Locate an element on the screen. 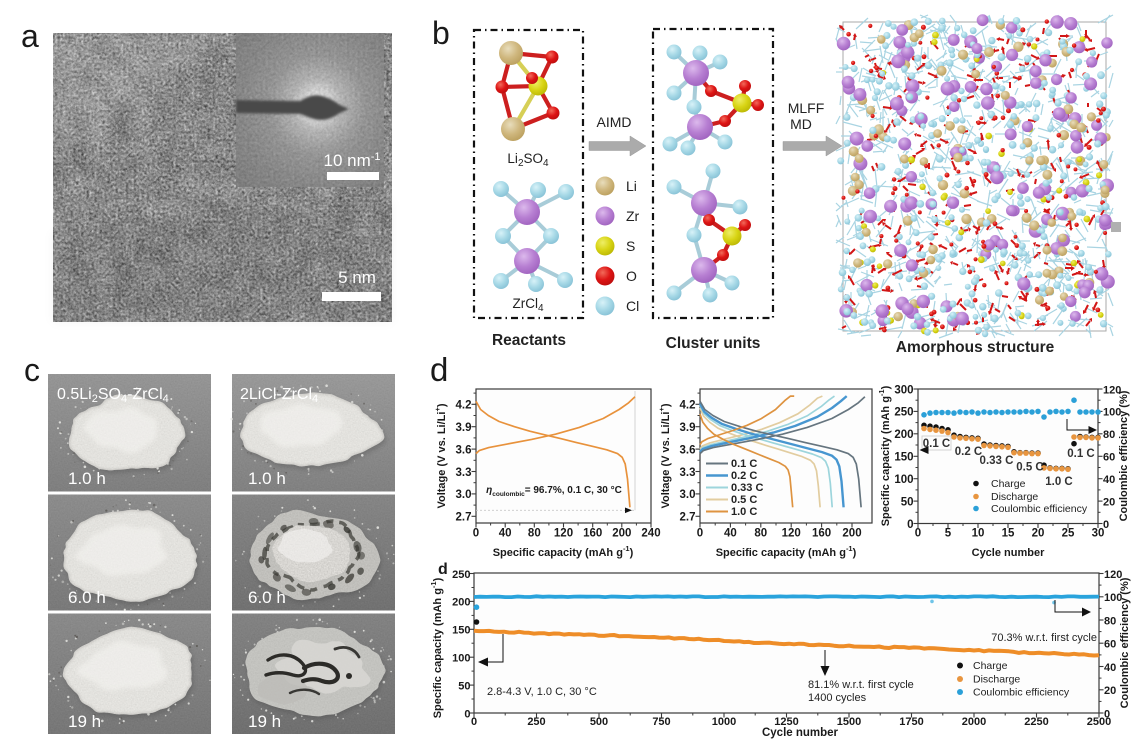 The width and height of the screenshot is (1139, 741). svg-text: 0.5Li2SO4-ZrCl4 is located at coordinates (113, 395).